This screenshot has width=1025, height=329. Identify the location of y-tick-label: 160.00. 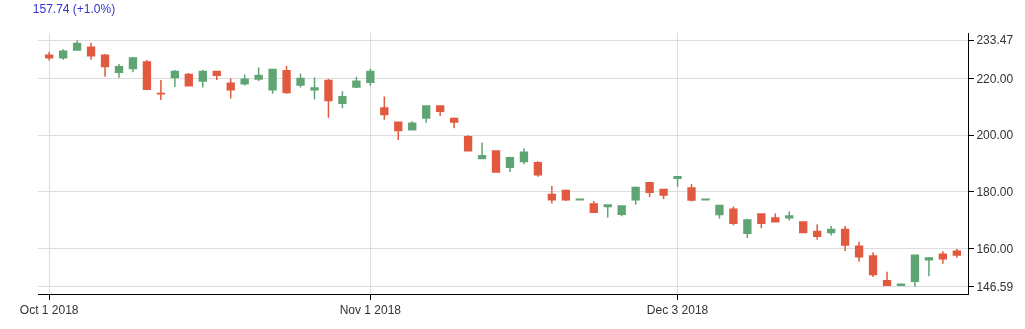
(995, 248).